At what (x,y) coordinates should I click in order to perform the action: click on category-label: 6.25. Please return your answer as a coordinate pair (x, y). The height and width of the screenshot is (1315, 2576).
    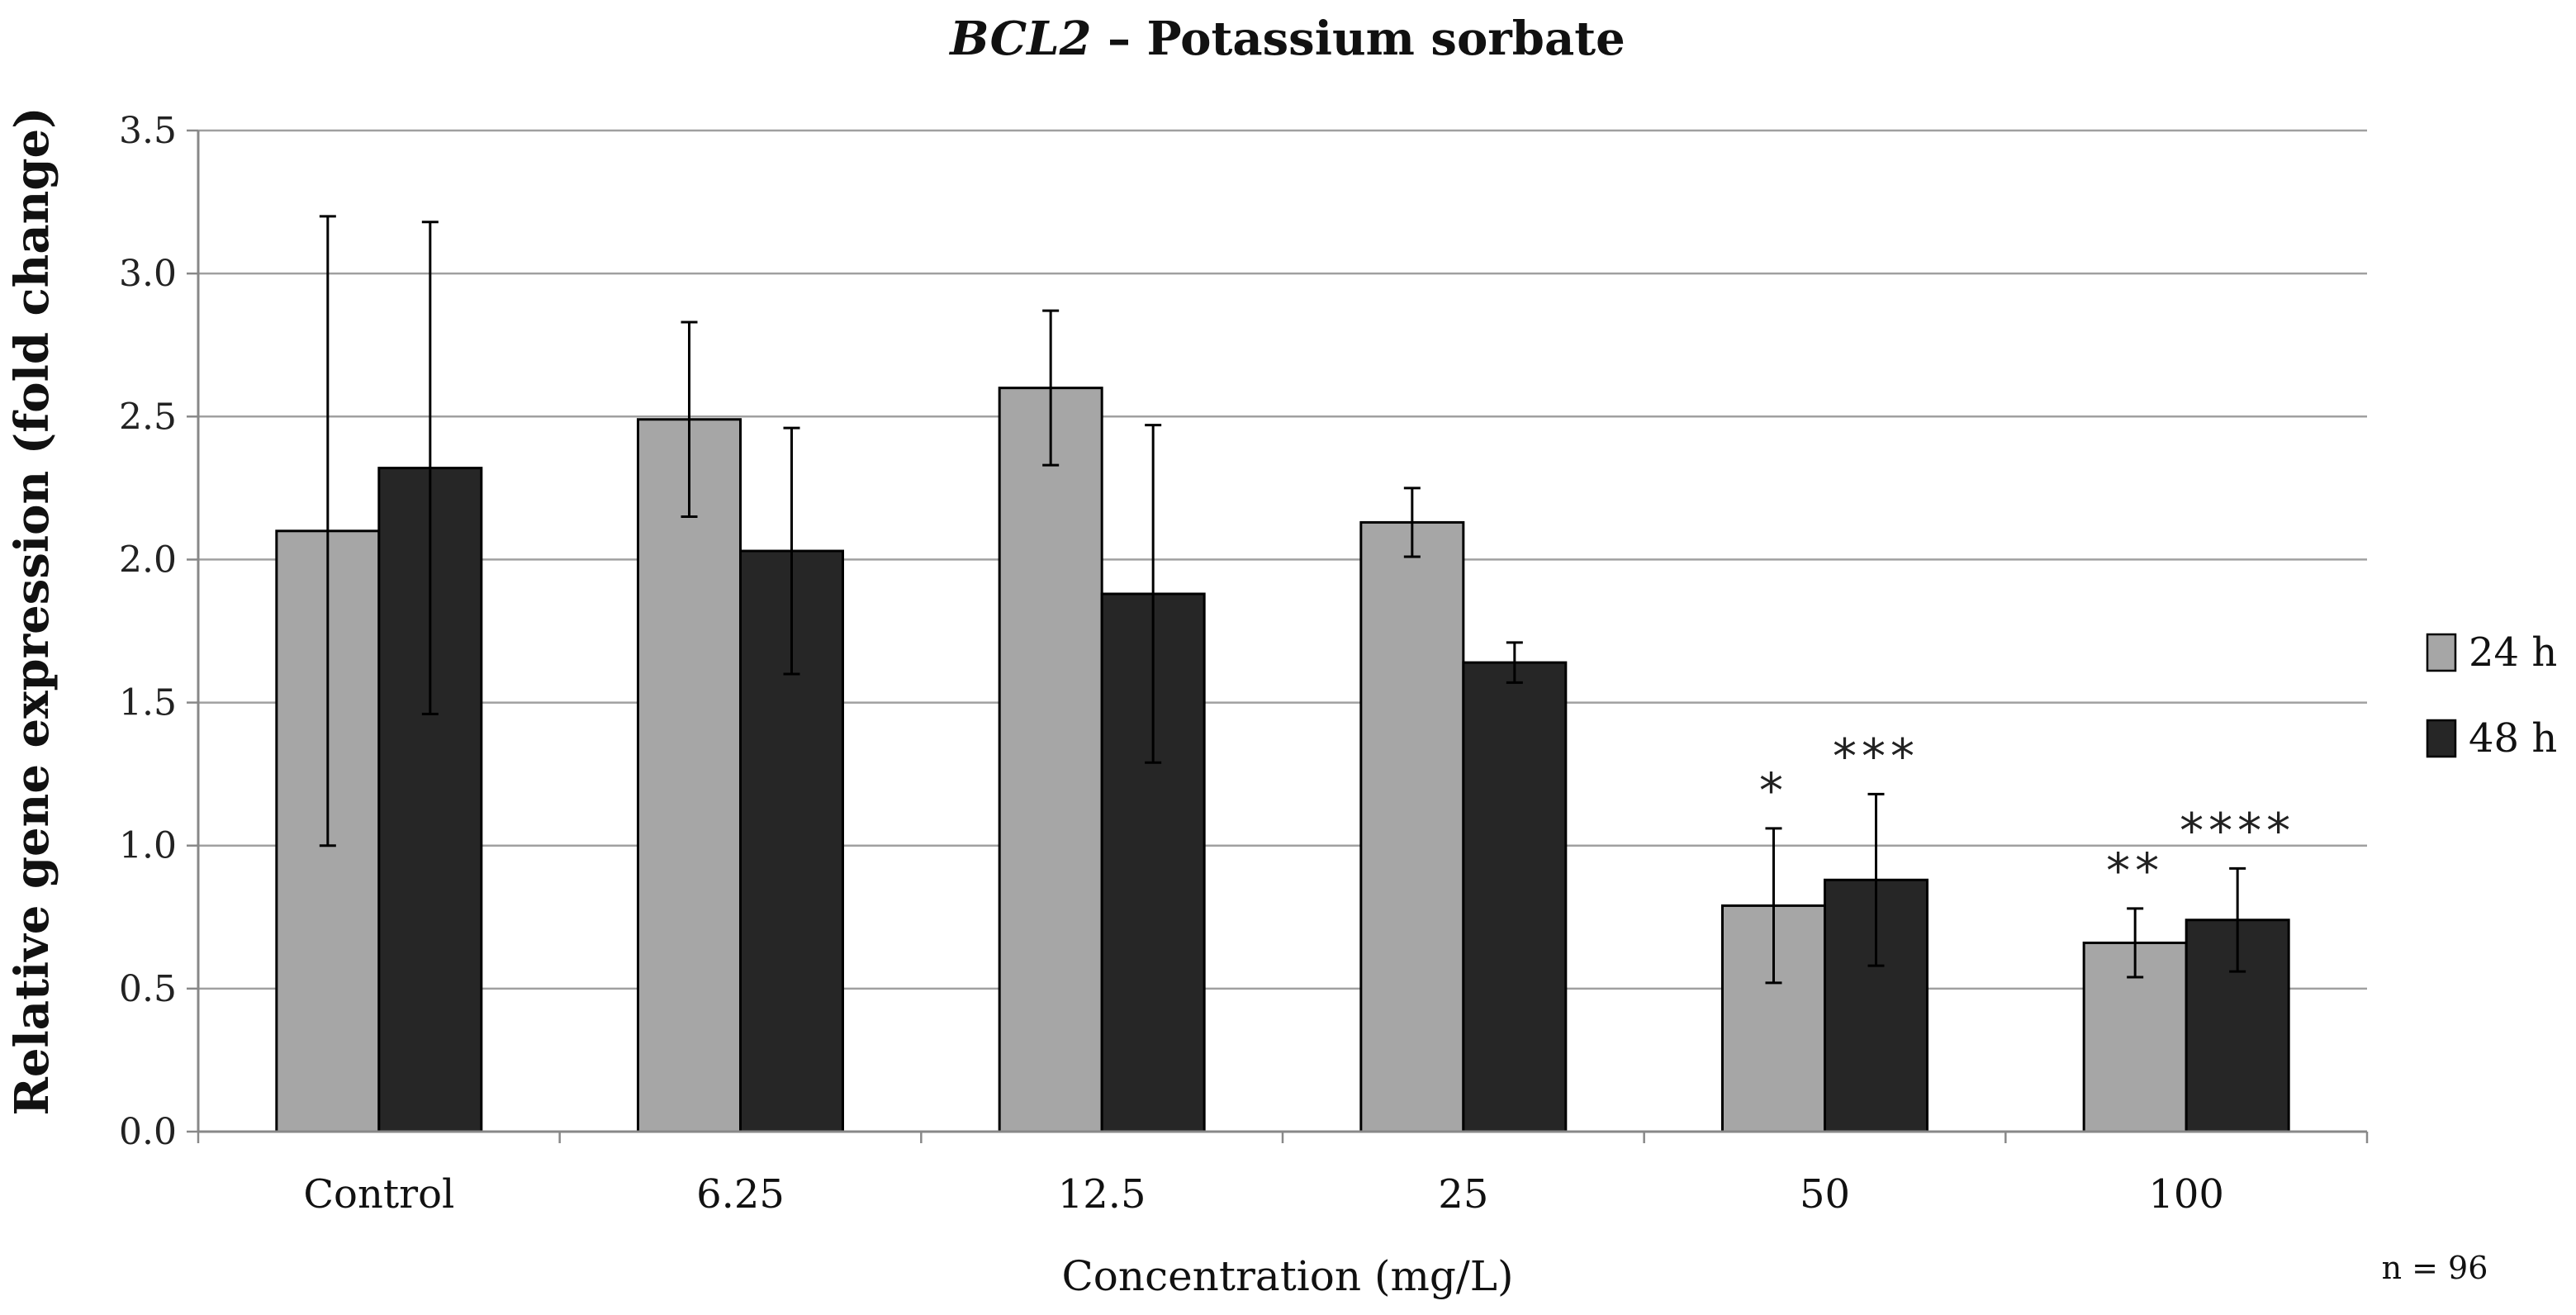
    Looking at the image, I should click on (740, 1194).